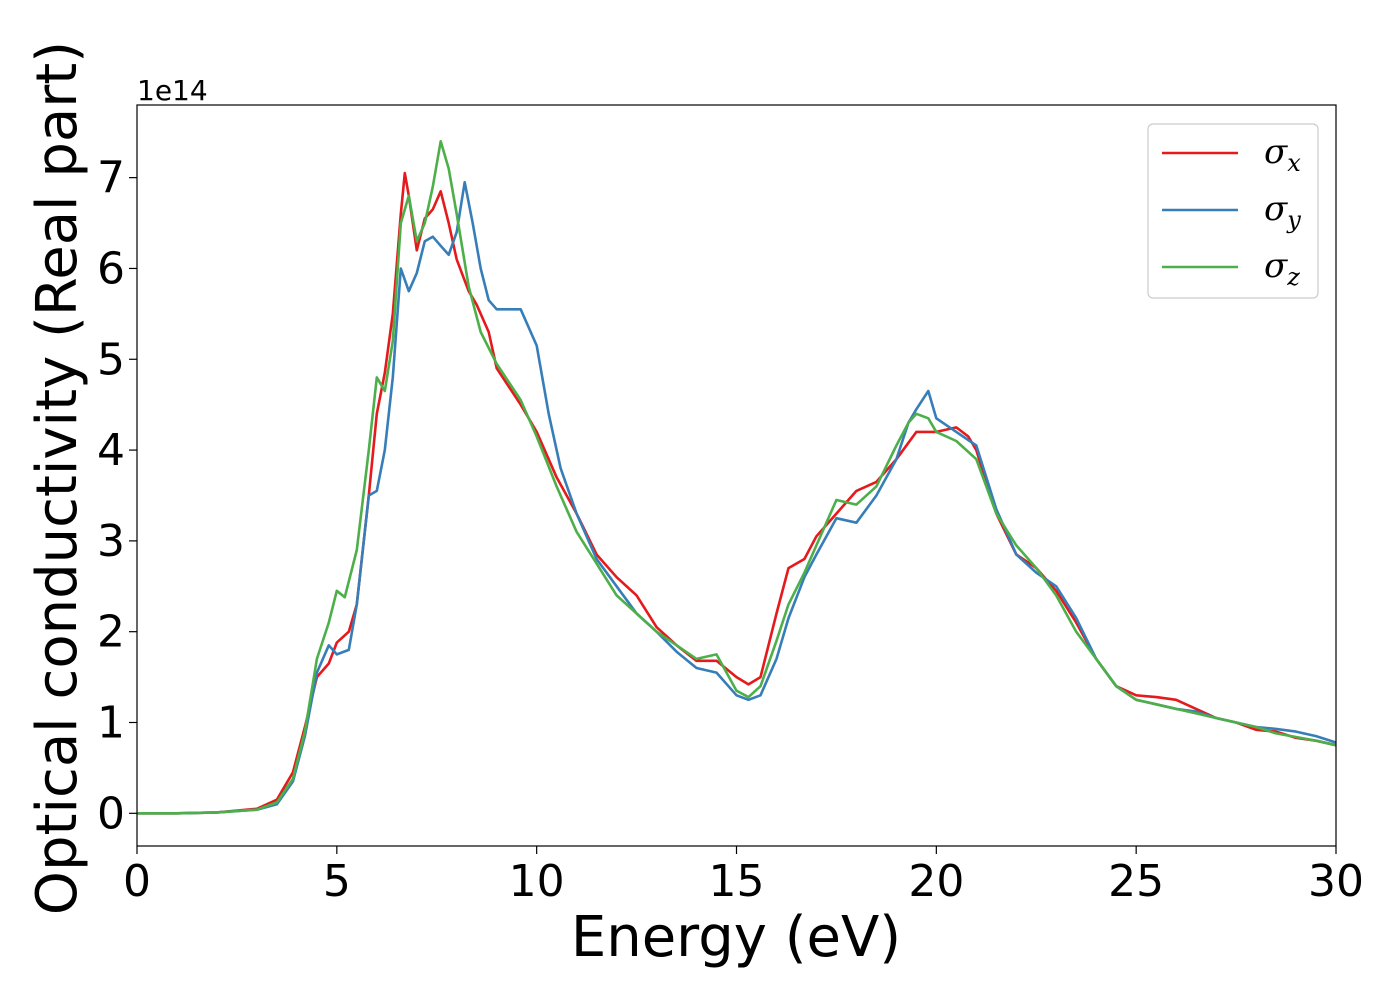 The height and width of the screenshot is (1000, 1400). I want to click on legend-label-y: σy, so click(1282, 211).